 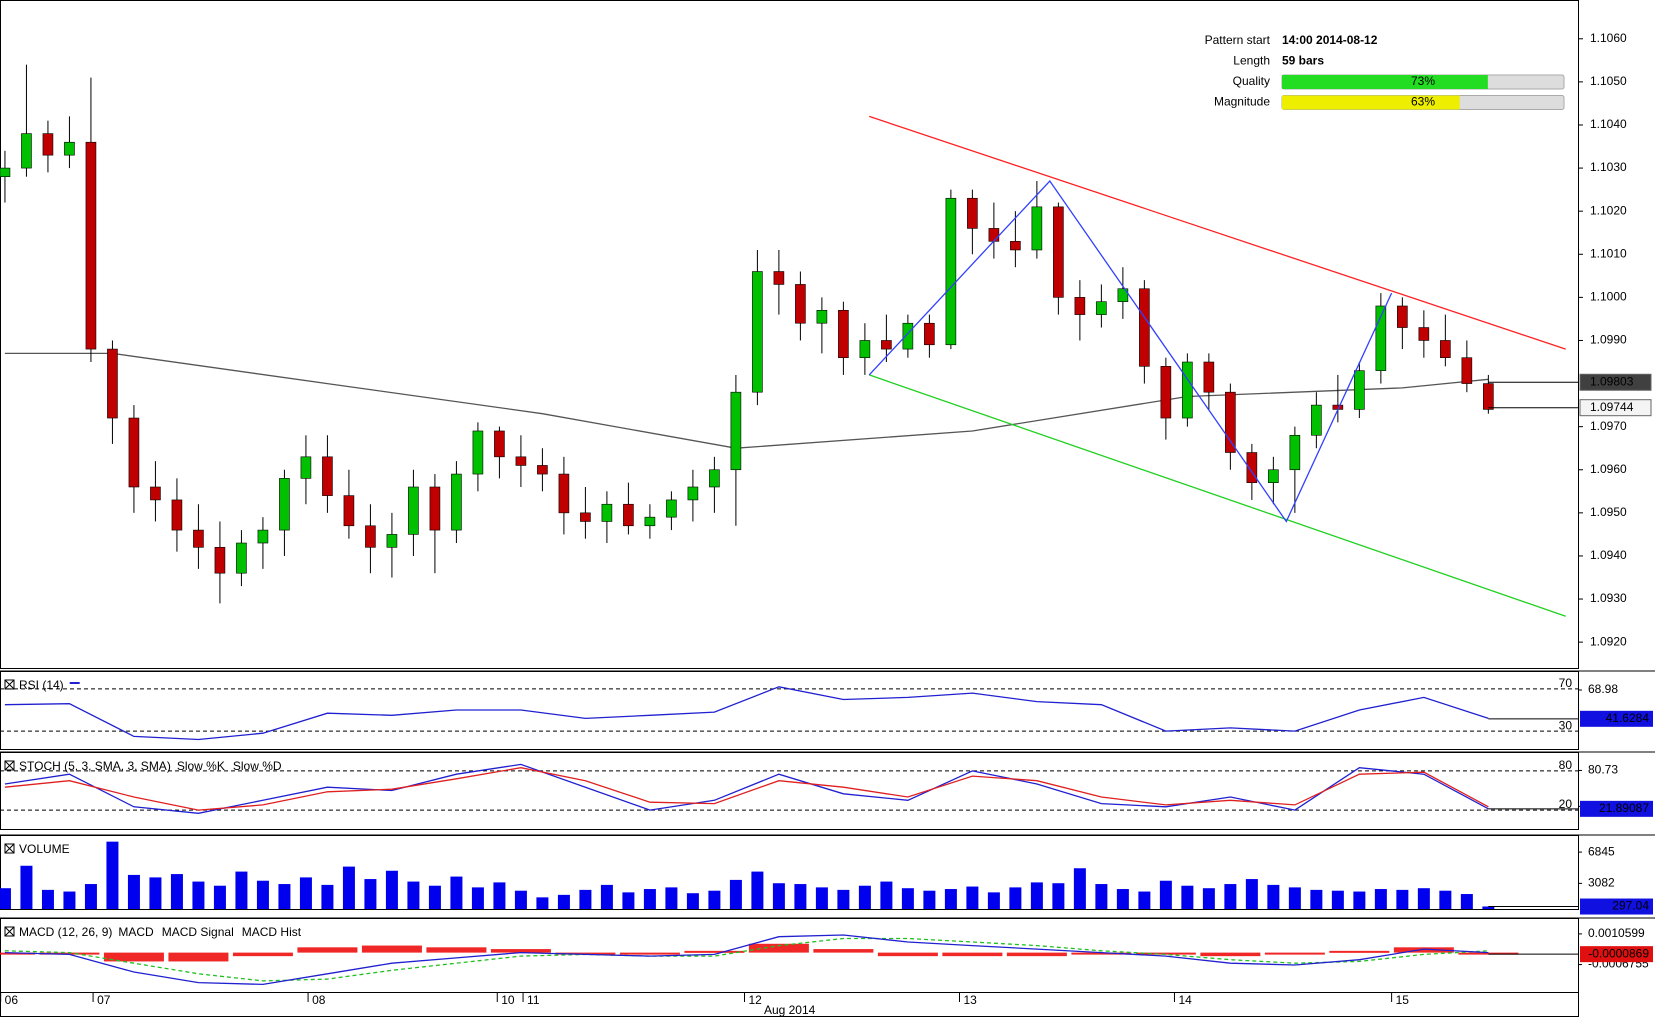 I want to click on info-bar, so click(x=1385, y=82).